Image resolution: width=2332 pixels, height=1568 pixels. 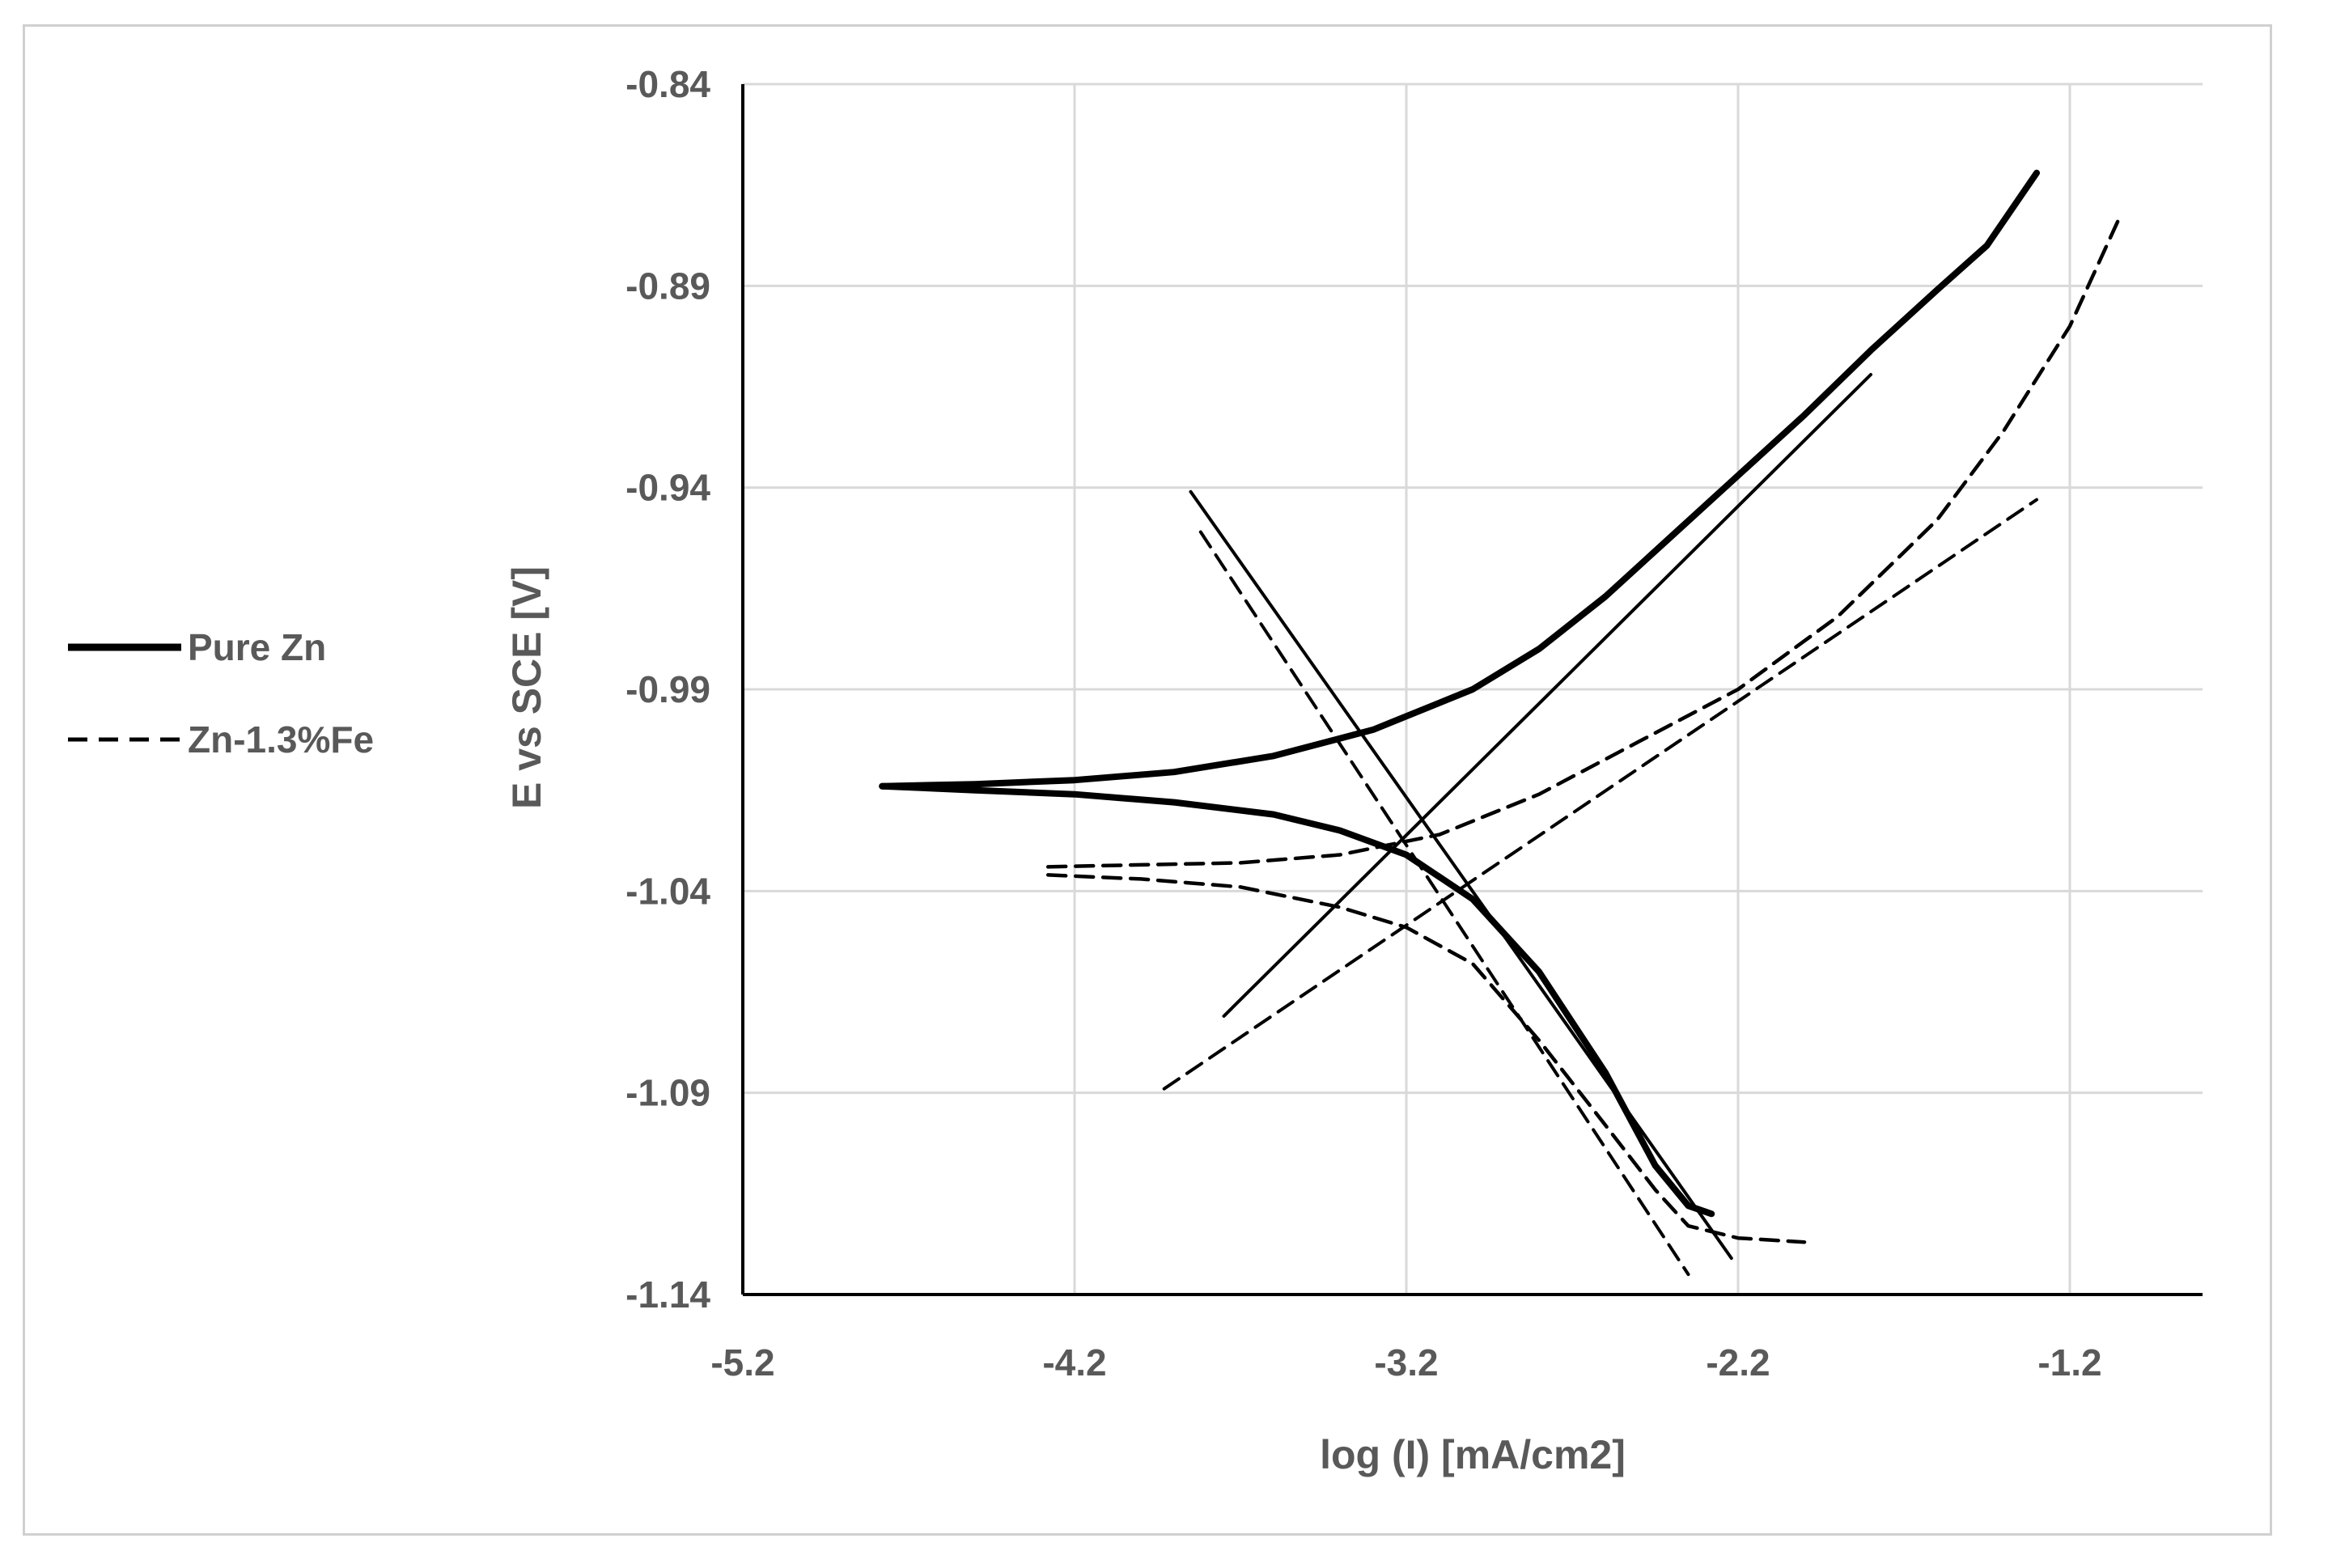 What do you see at coordinates (257, 647) in the screenshot?
I see `legend-label-pure-zn: Pure Zn` at bounding box center [257, 647].